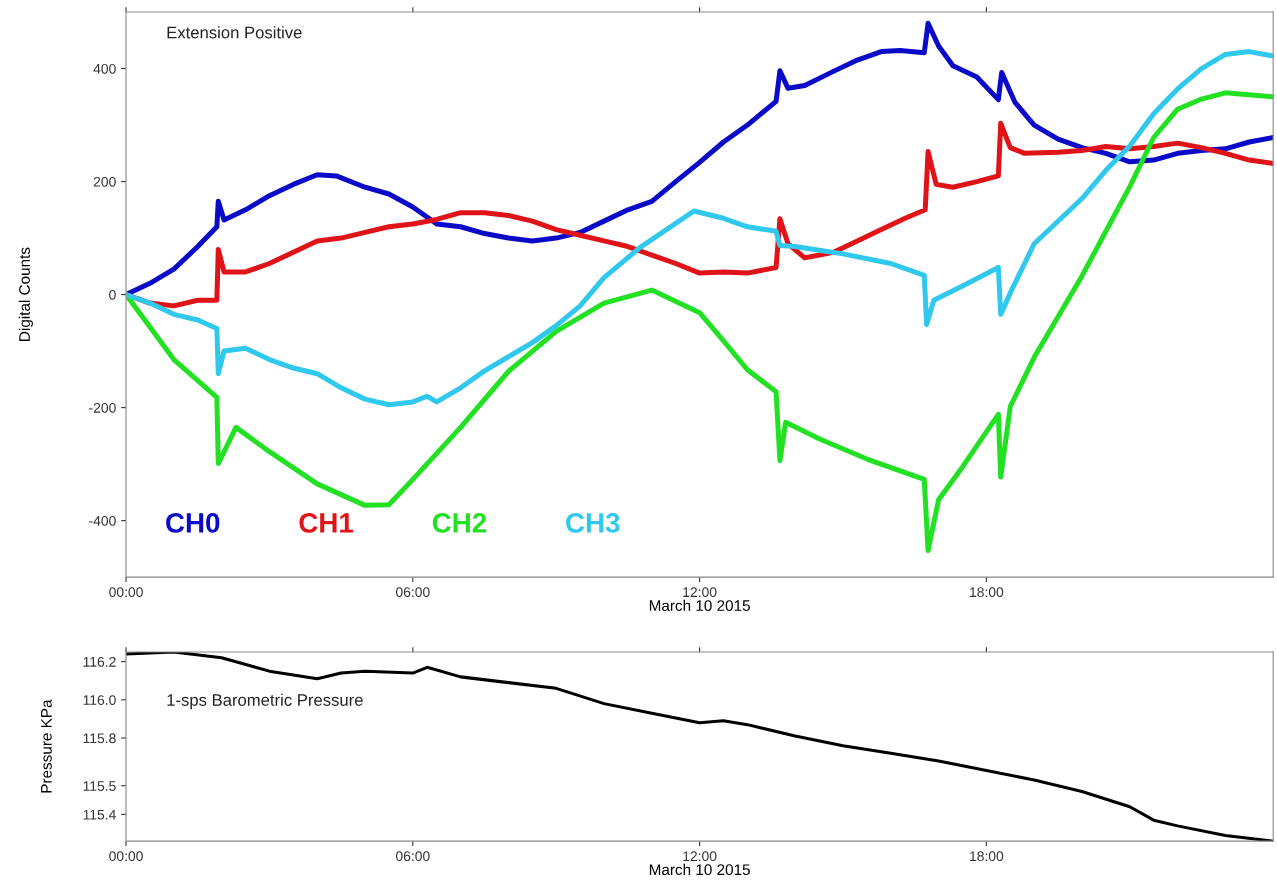  I want to click on series-label: CH2, so click(459, 523).